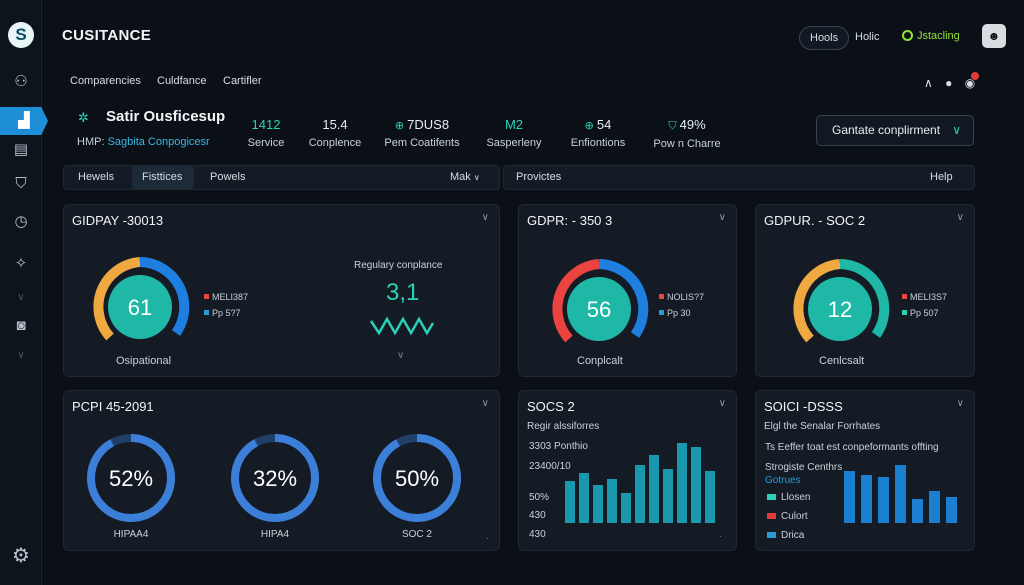 This screenshot has height=585, width=1024. I want to click on gauge-arc-teal, so click(864, 298).